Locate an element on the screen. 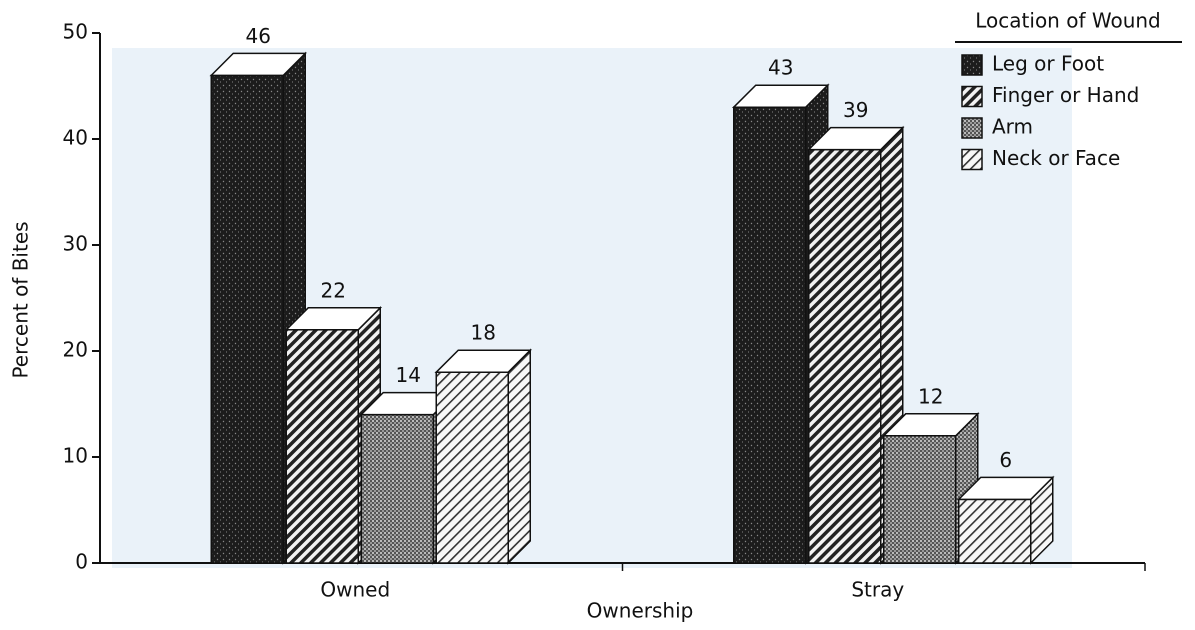  legend-label: Neck or Face is located at coordinates (1056, 158).